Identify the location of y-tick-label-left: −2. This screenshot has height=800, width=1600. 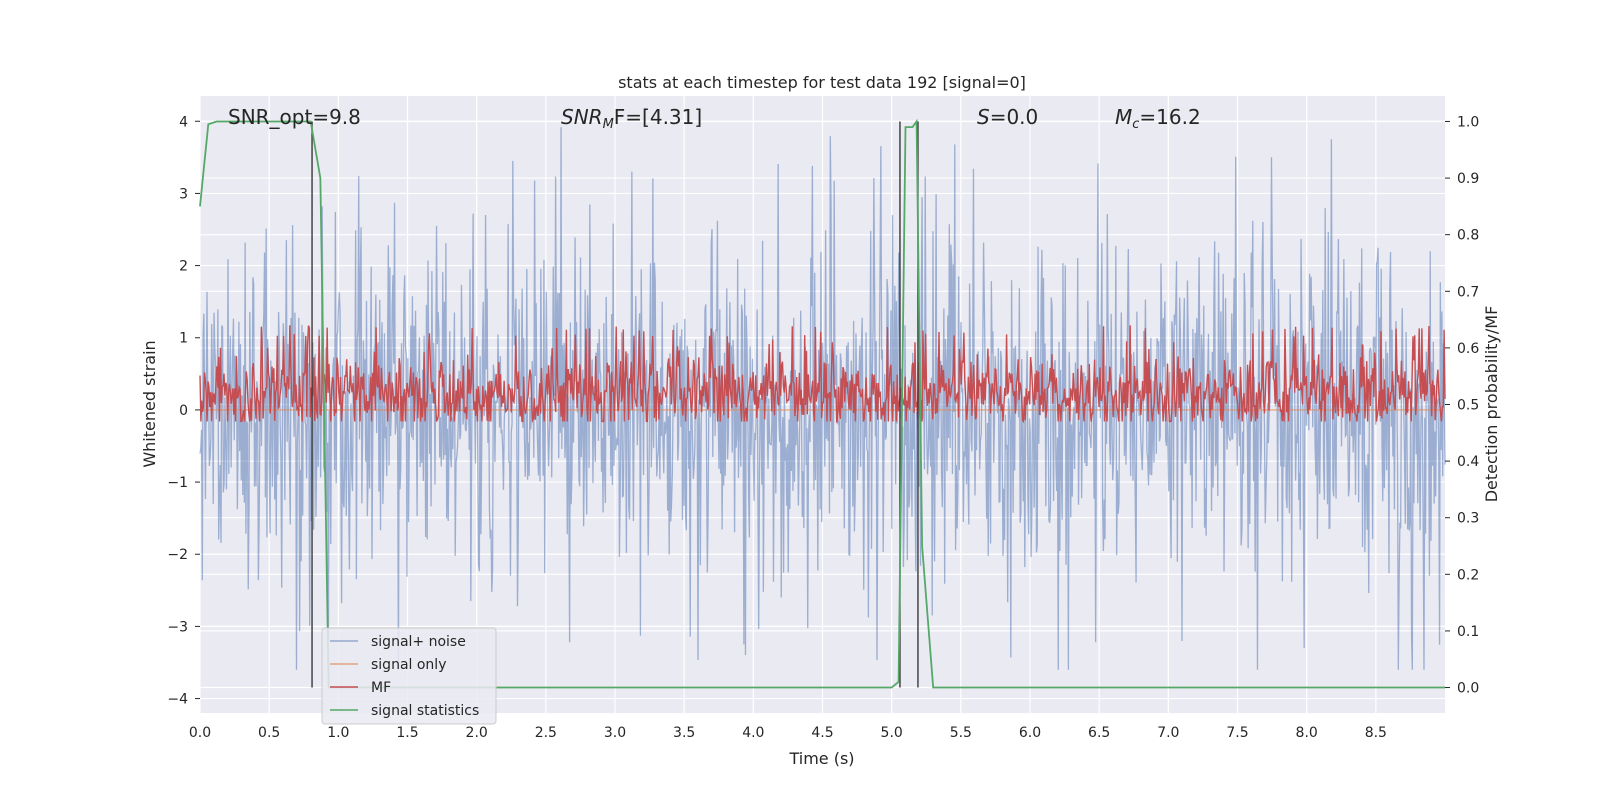
(177, 555).